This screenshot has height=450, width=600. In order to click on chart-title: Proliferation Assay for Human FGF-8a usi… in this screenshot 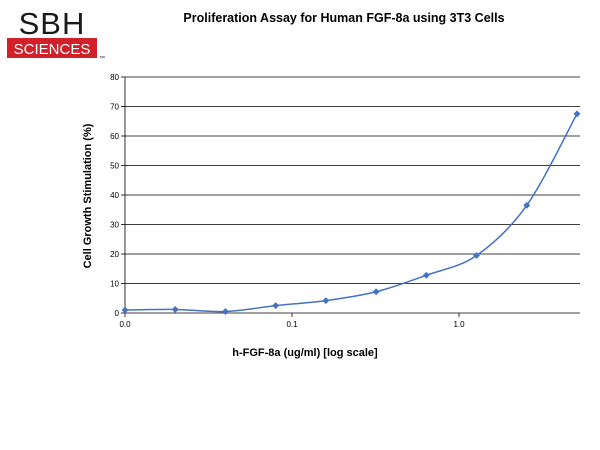, I will do `click(343, 18)`.